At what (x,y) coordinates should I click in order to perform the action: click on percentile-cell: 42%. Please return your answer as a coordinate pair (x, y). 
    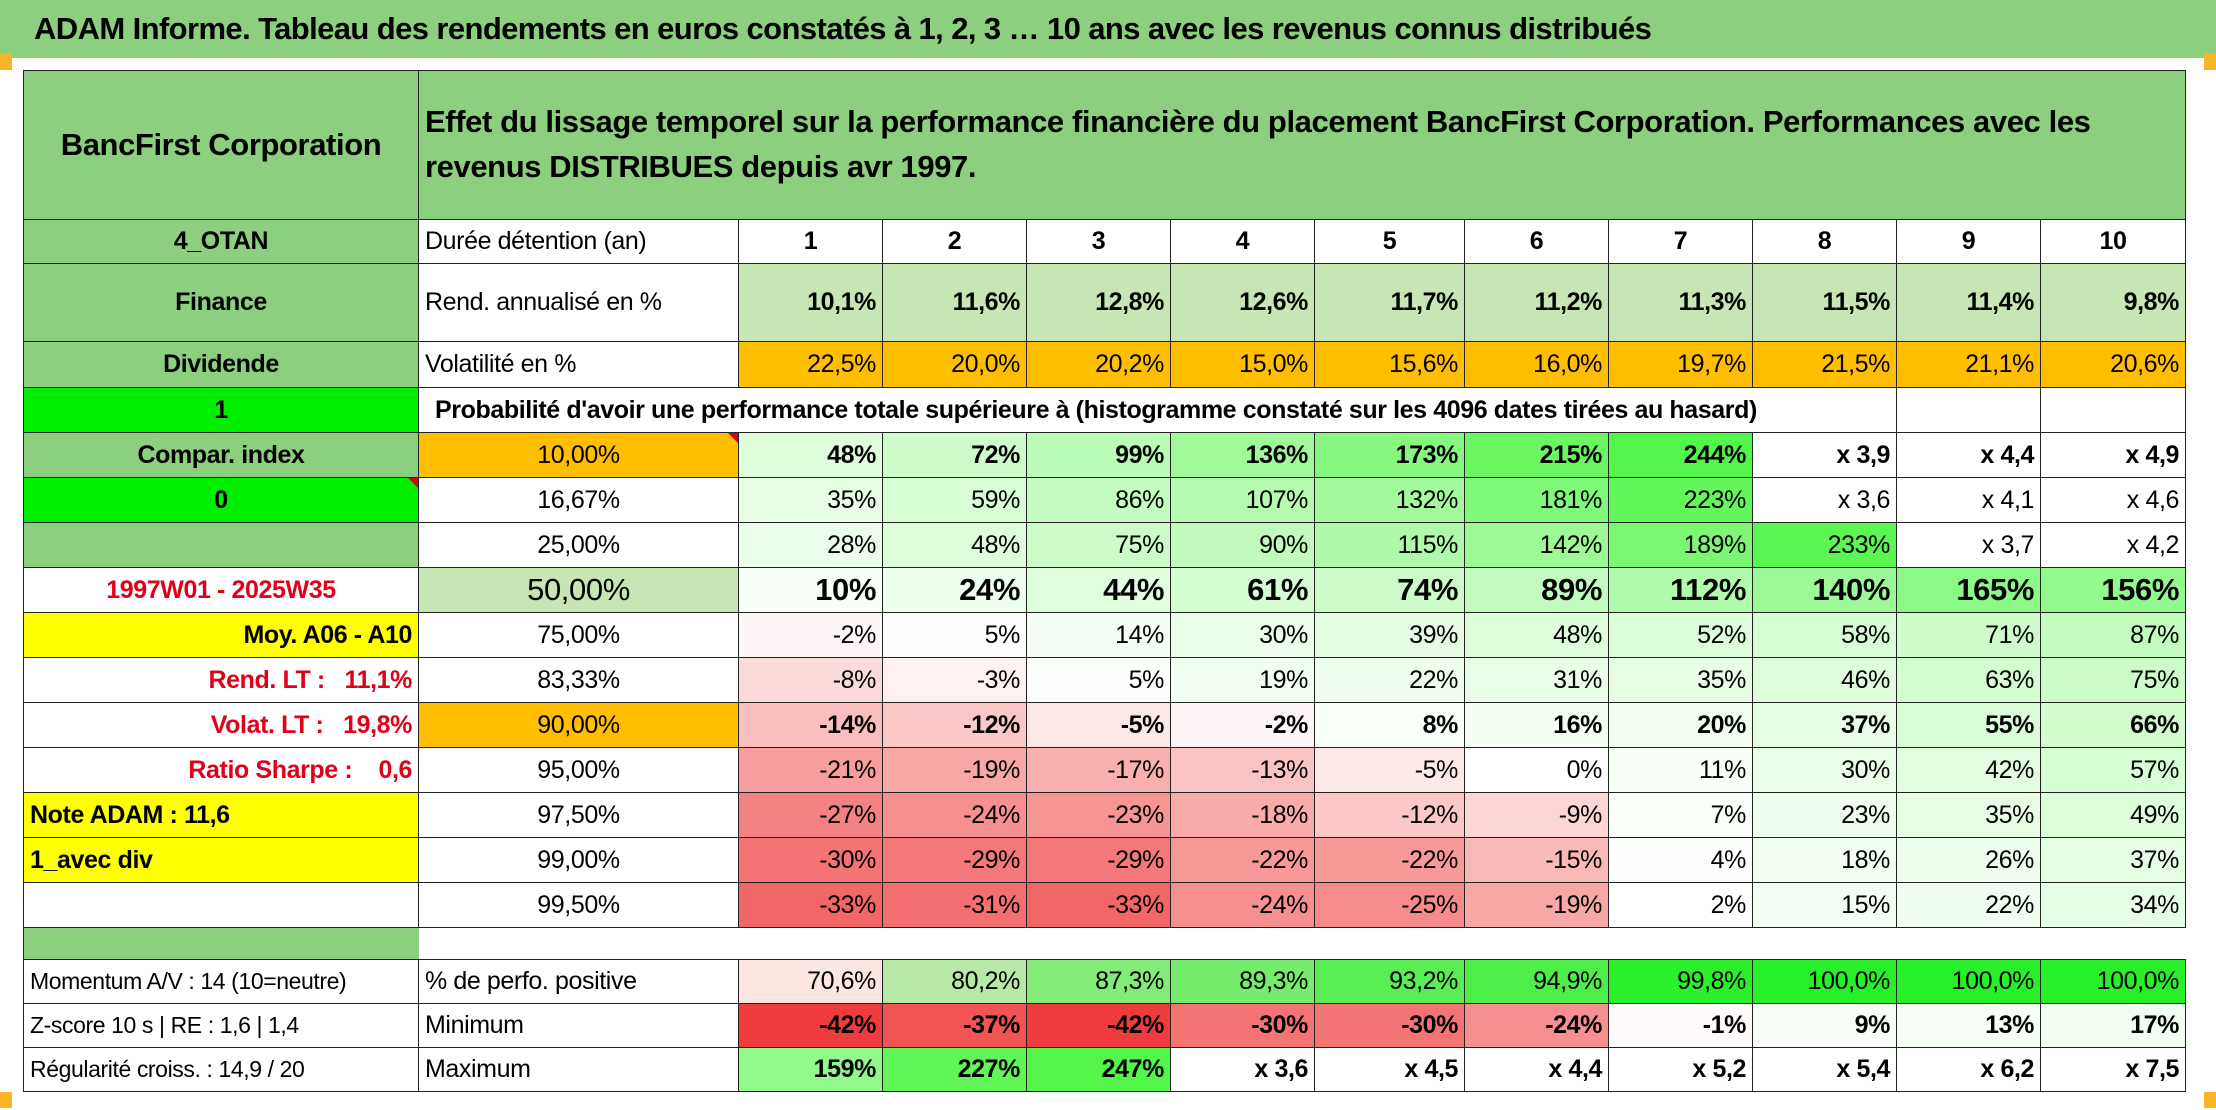
    Looking at the image, I should click on (1968, 770).